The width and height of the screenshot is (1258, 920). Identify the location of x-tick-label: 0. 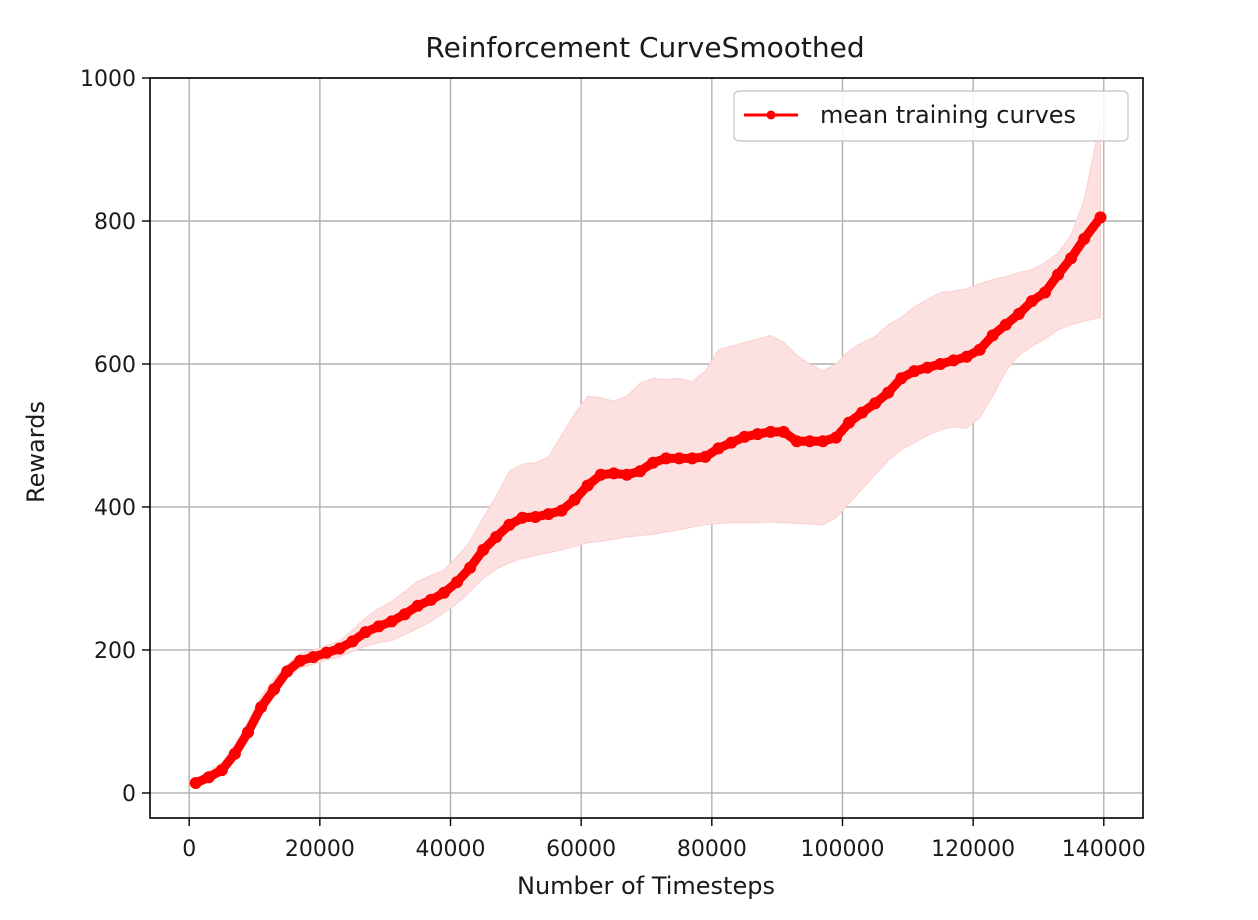
(189, 849).